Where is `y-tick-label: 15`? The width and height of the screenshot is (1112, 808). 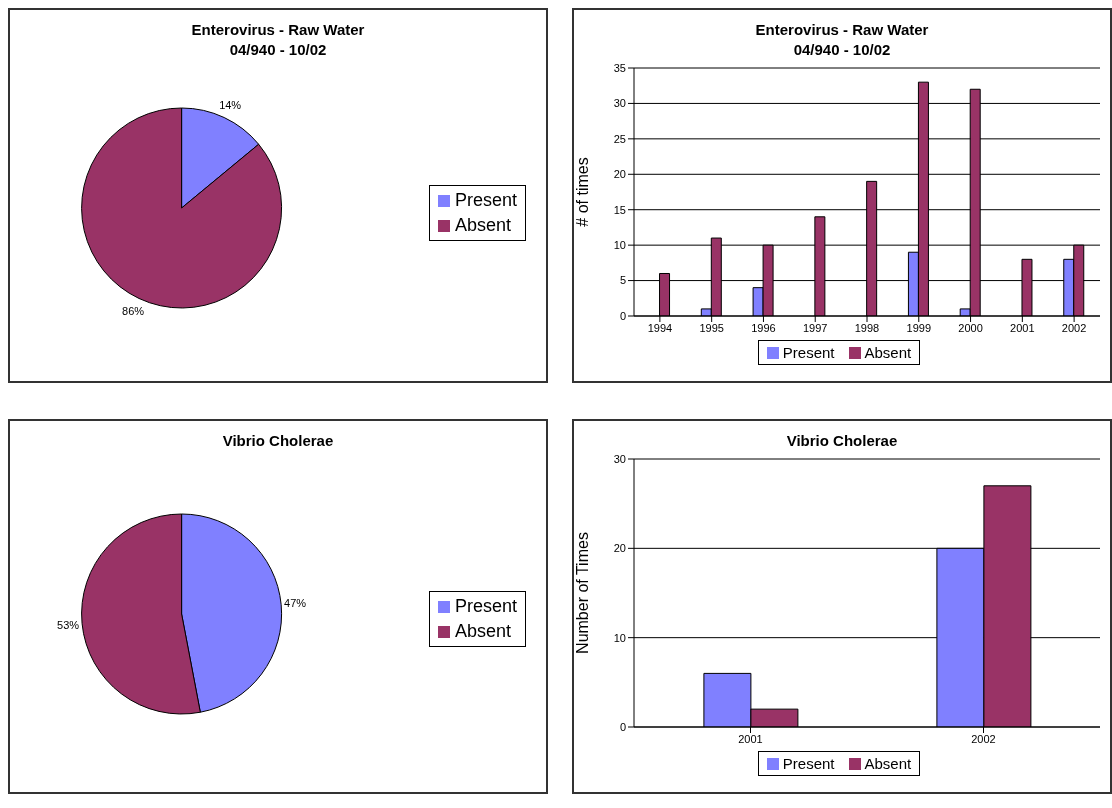
y-tick-label: 15 is located at coordinates (619, 209).